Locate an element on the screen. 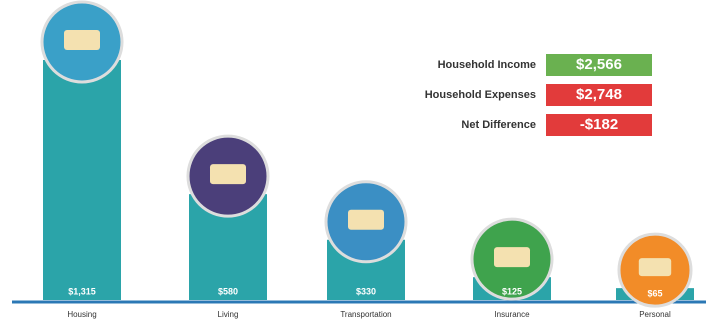 Image resolution: width=718 pixels, height=325 pixels. value-label: $1,315 is located at coordinates (82, 291).